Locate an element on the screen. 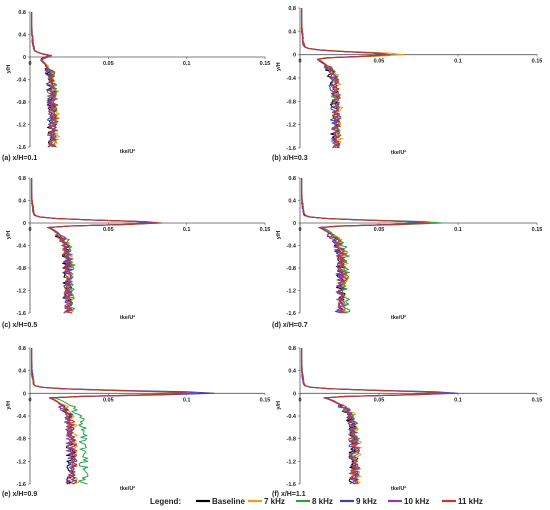 The width and height of the screenshot is (550, 510). panel-caption: (a) x/H=0.1 is located at coordinates (19, 158).